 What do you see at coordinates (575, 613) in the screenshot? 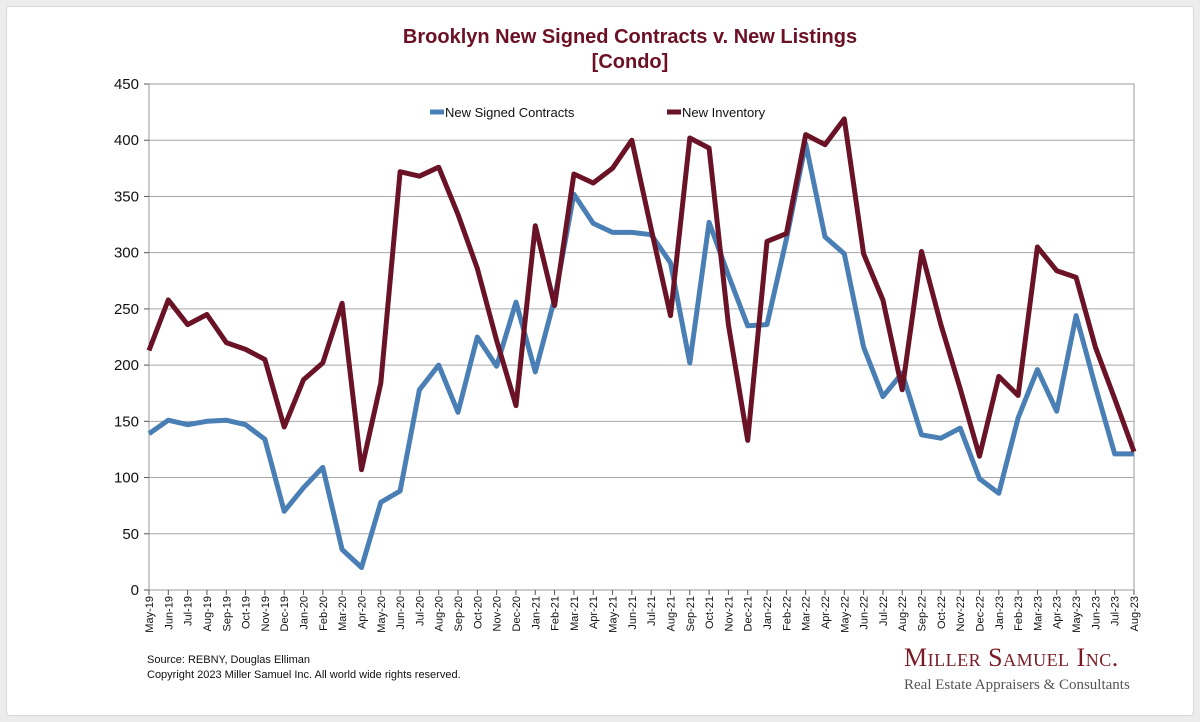
I see `x-tick-label: Mar-21` at bounding box center [575, 613].